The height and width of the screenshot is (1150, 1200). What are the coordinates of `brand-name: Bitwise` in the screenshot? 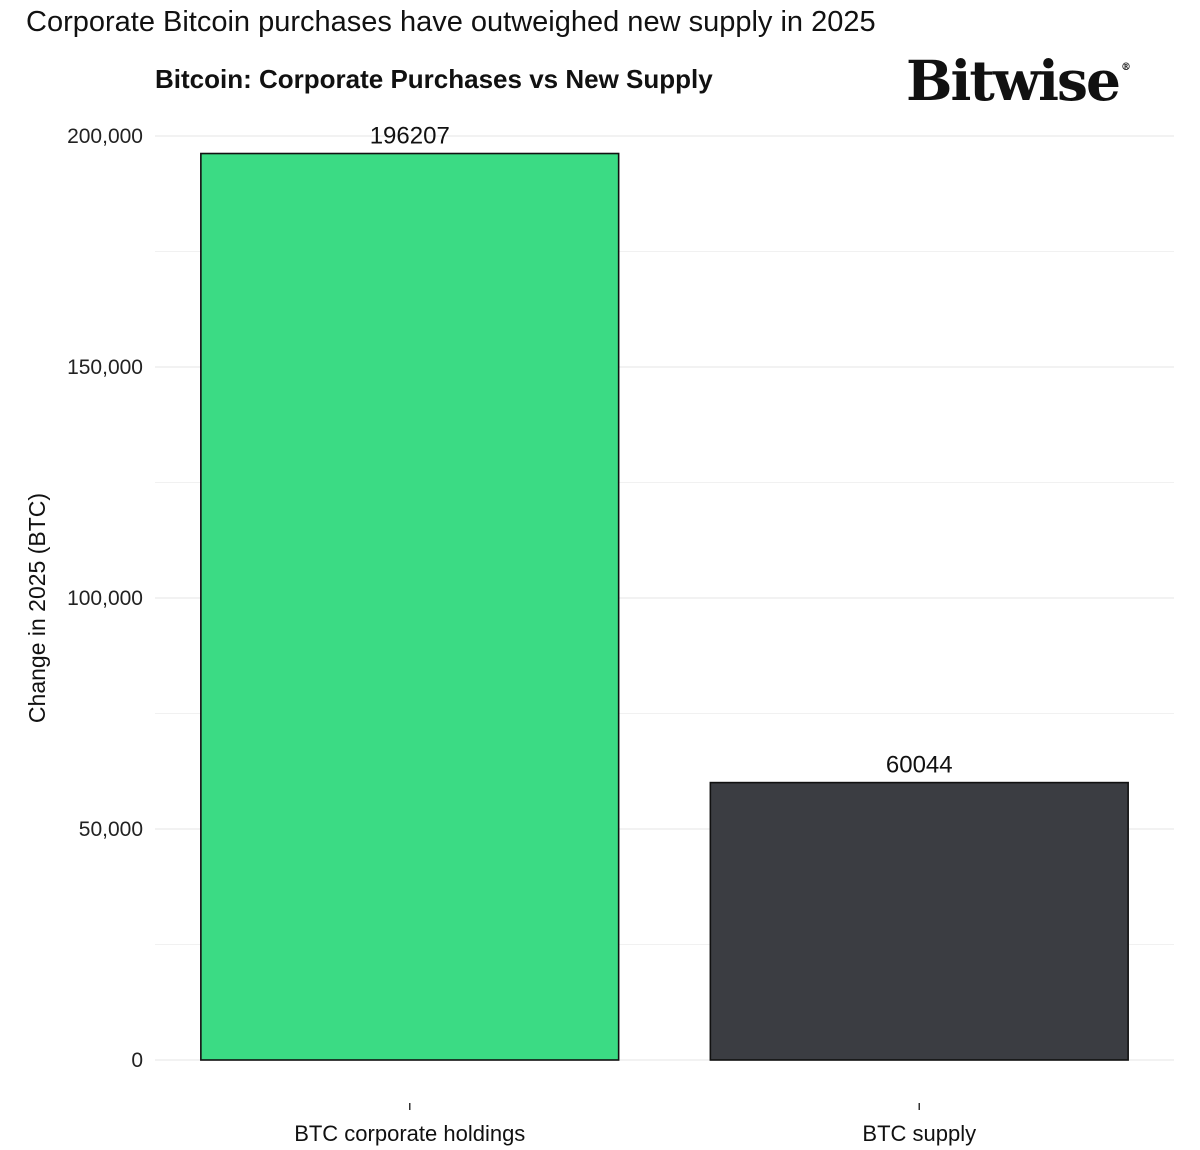 It's located at (1013, 80).